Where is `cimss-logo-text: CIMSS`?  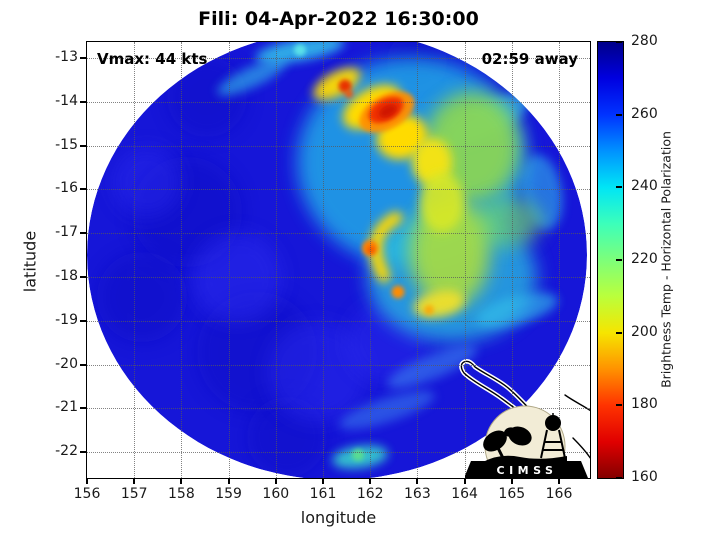 cimss-logo-text: CIMSS is located at coordinates (527, 470).